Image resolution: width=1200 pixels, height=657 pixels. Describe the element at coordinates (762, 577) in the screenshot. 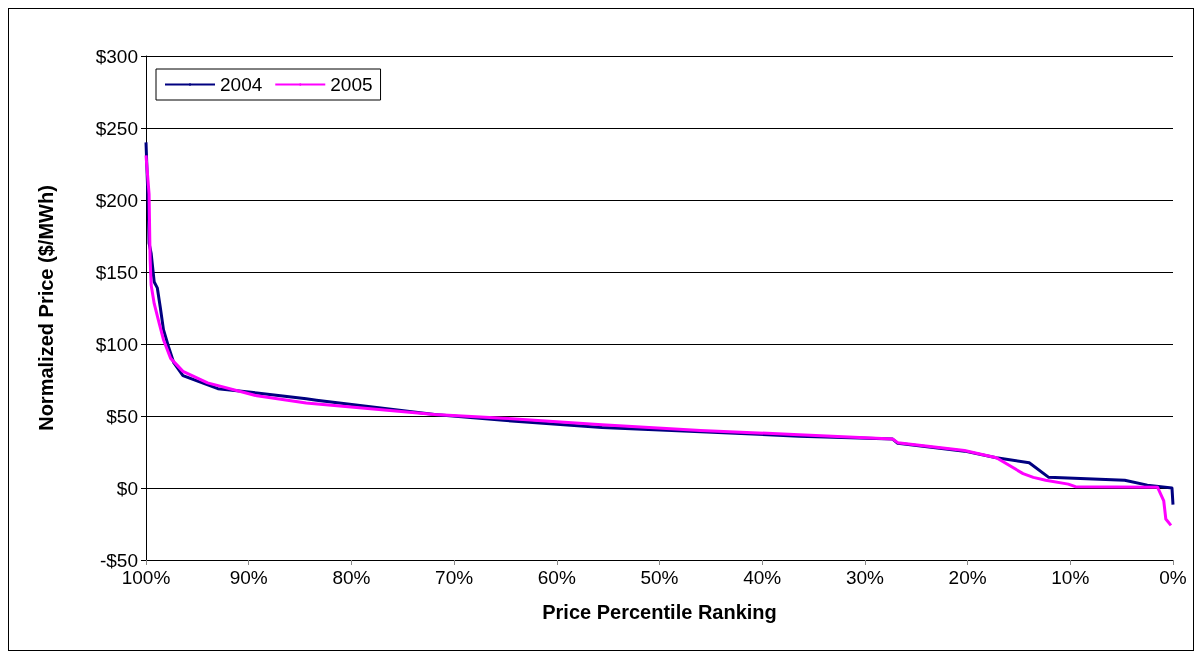

I see `x-tick-label: 40%` at that location.